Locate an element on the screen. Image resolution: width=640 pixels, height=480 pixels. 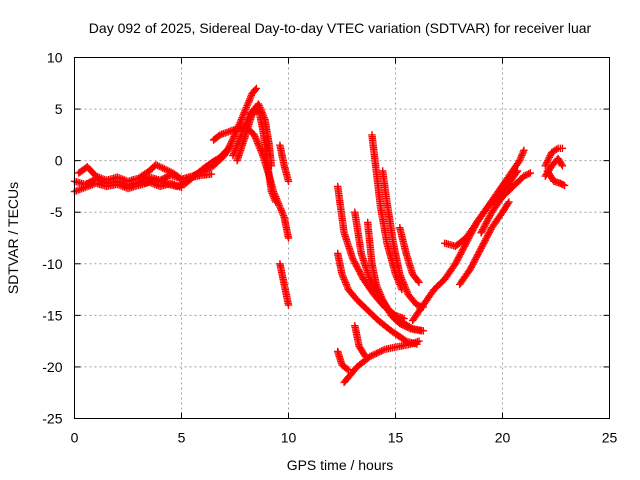
y-tick-label: 0 is located at coordinates (59, 161).